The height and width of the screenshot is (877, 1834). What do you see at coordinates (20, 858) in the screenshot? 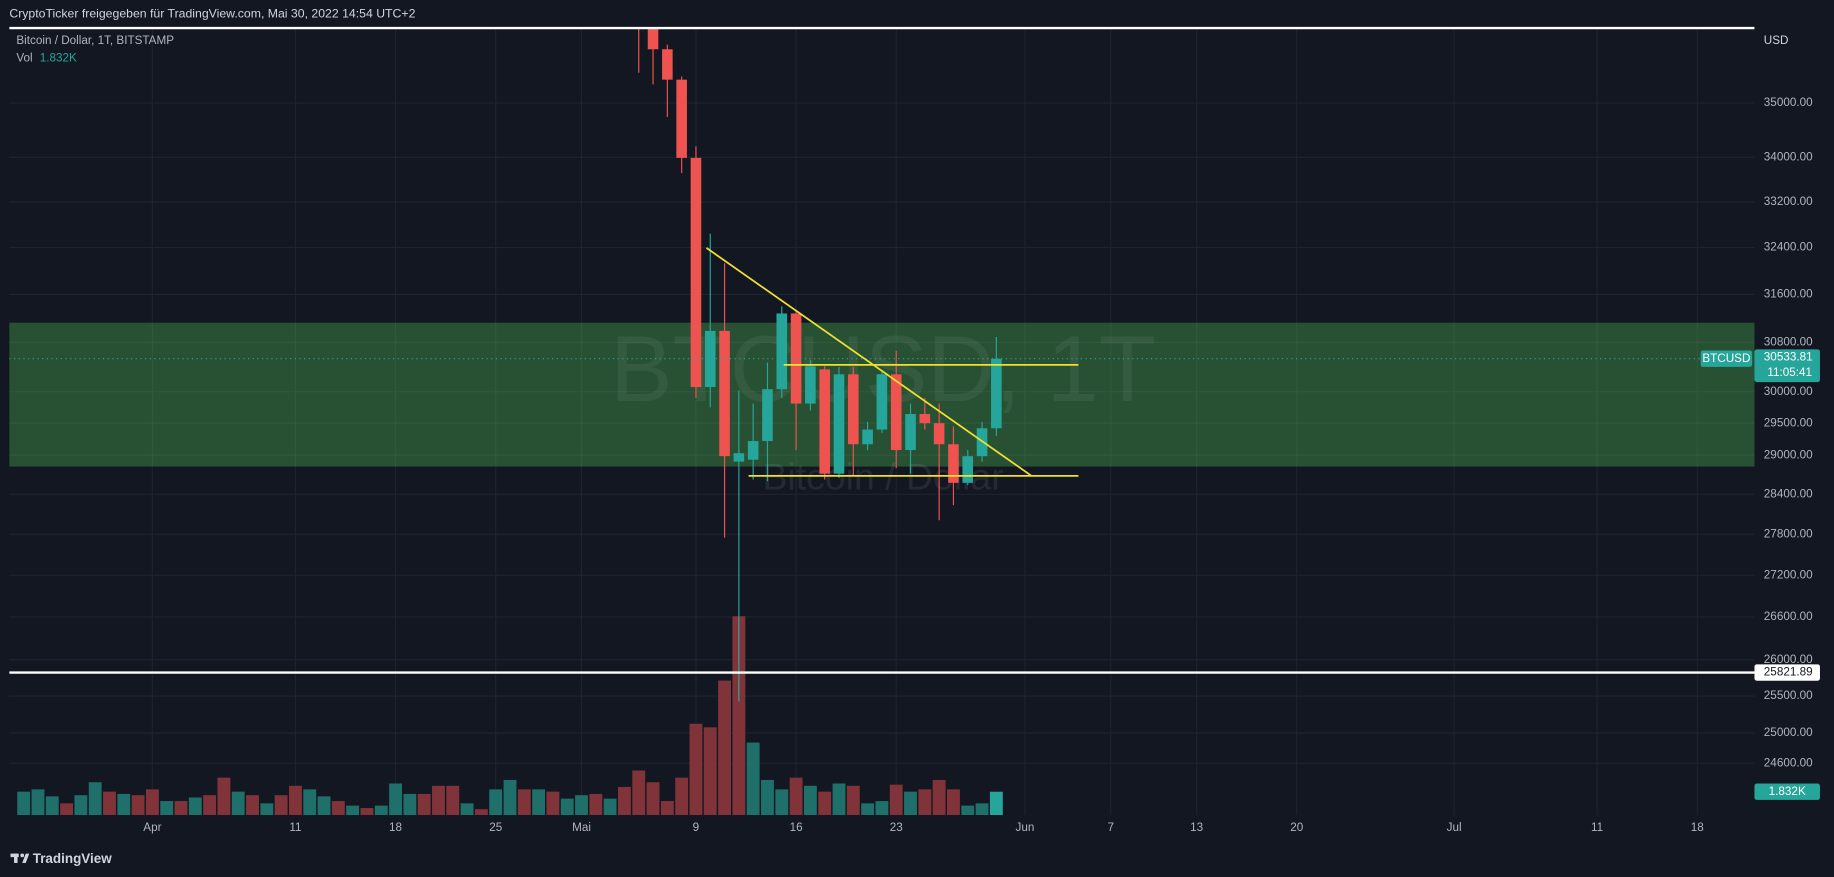
I see `tradingview-logo` at bounding box center [20, 858].